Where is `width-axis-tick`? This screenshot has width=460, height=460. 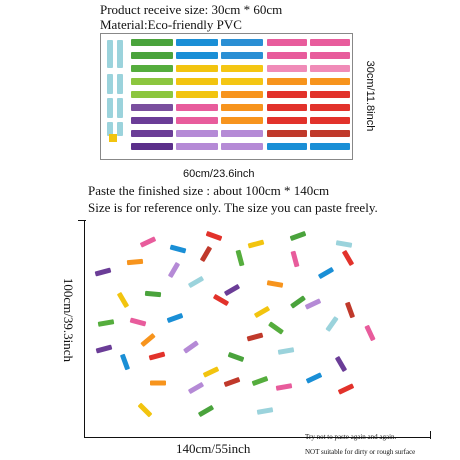
width-axis-tick is located at coordinates (430, 435).